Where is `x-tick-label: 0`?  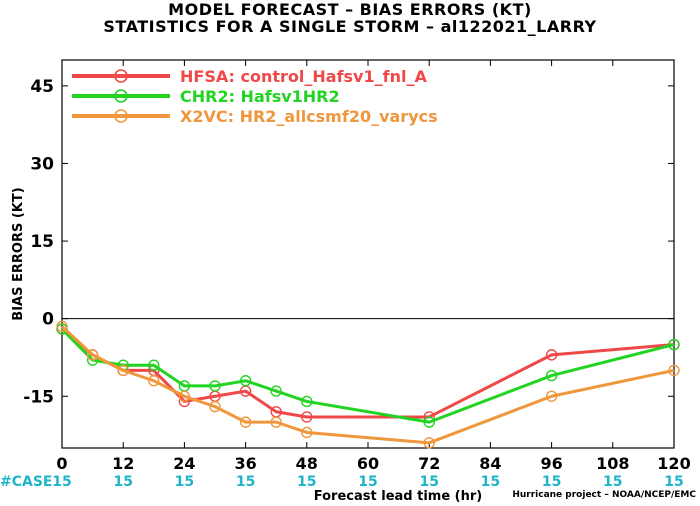
x-tick-label: 0 is located at coordinates (61, 463).